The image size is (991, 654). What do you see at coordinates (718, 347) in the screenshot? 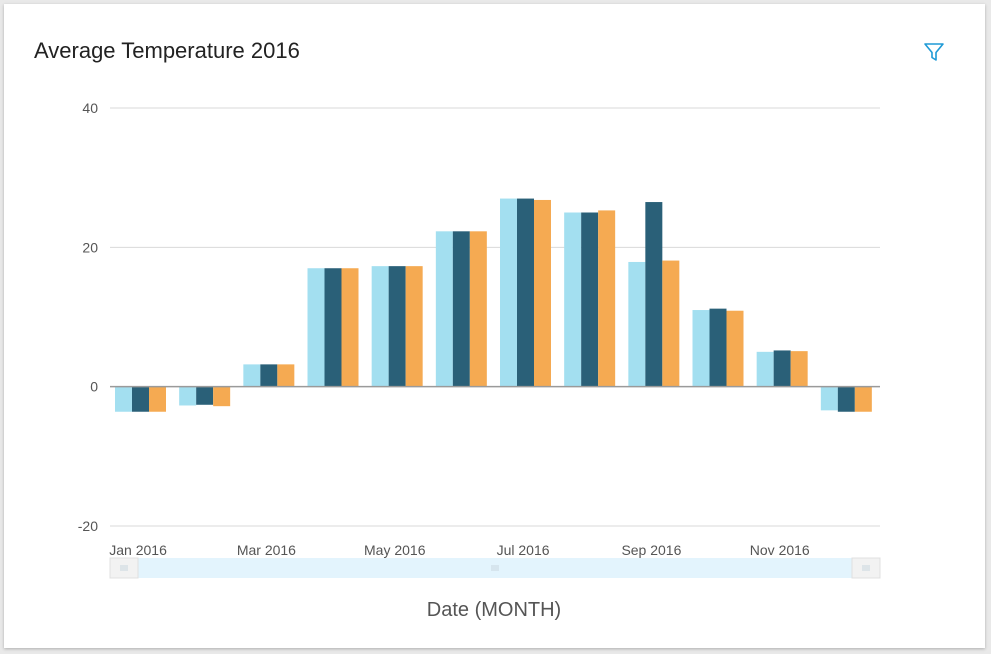
I see `bar-oct-2016-s2` at bounding box center [718, 347].